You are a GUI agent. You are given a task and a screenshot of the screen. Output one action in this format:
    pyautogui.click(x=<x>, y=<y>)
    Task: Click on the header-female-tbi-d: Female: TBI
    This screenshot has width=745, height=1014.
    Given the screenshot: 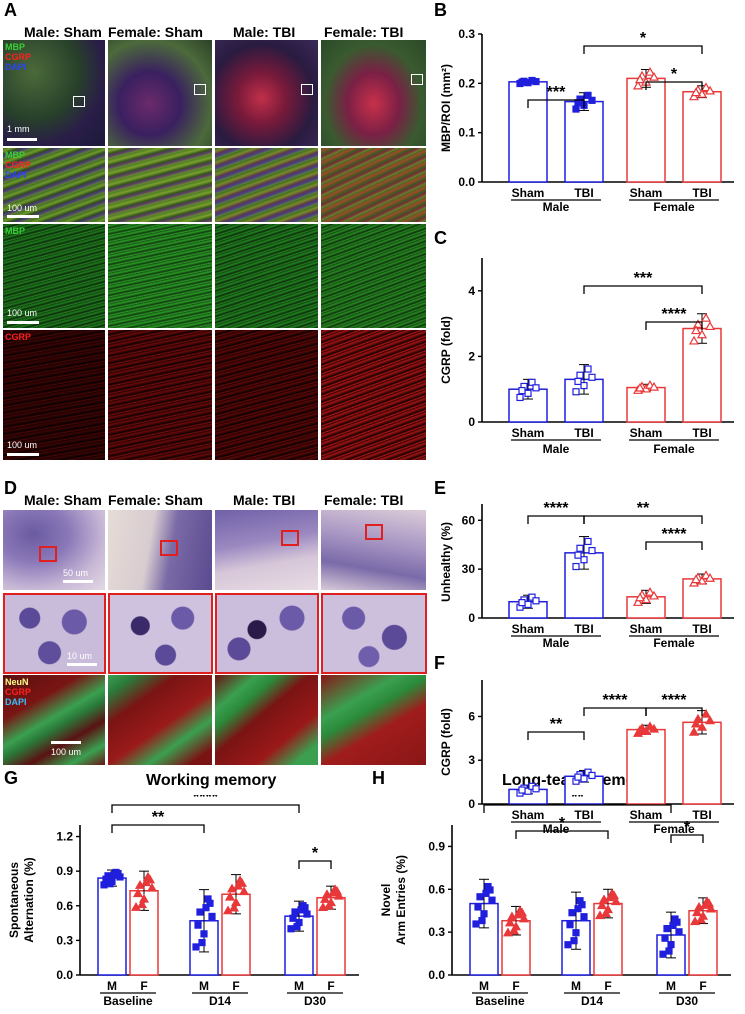 What is the action you would take?
    pyautogui.click(x=364, y=500)
    